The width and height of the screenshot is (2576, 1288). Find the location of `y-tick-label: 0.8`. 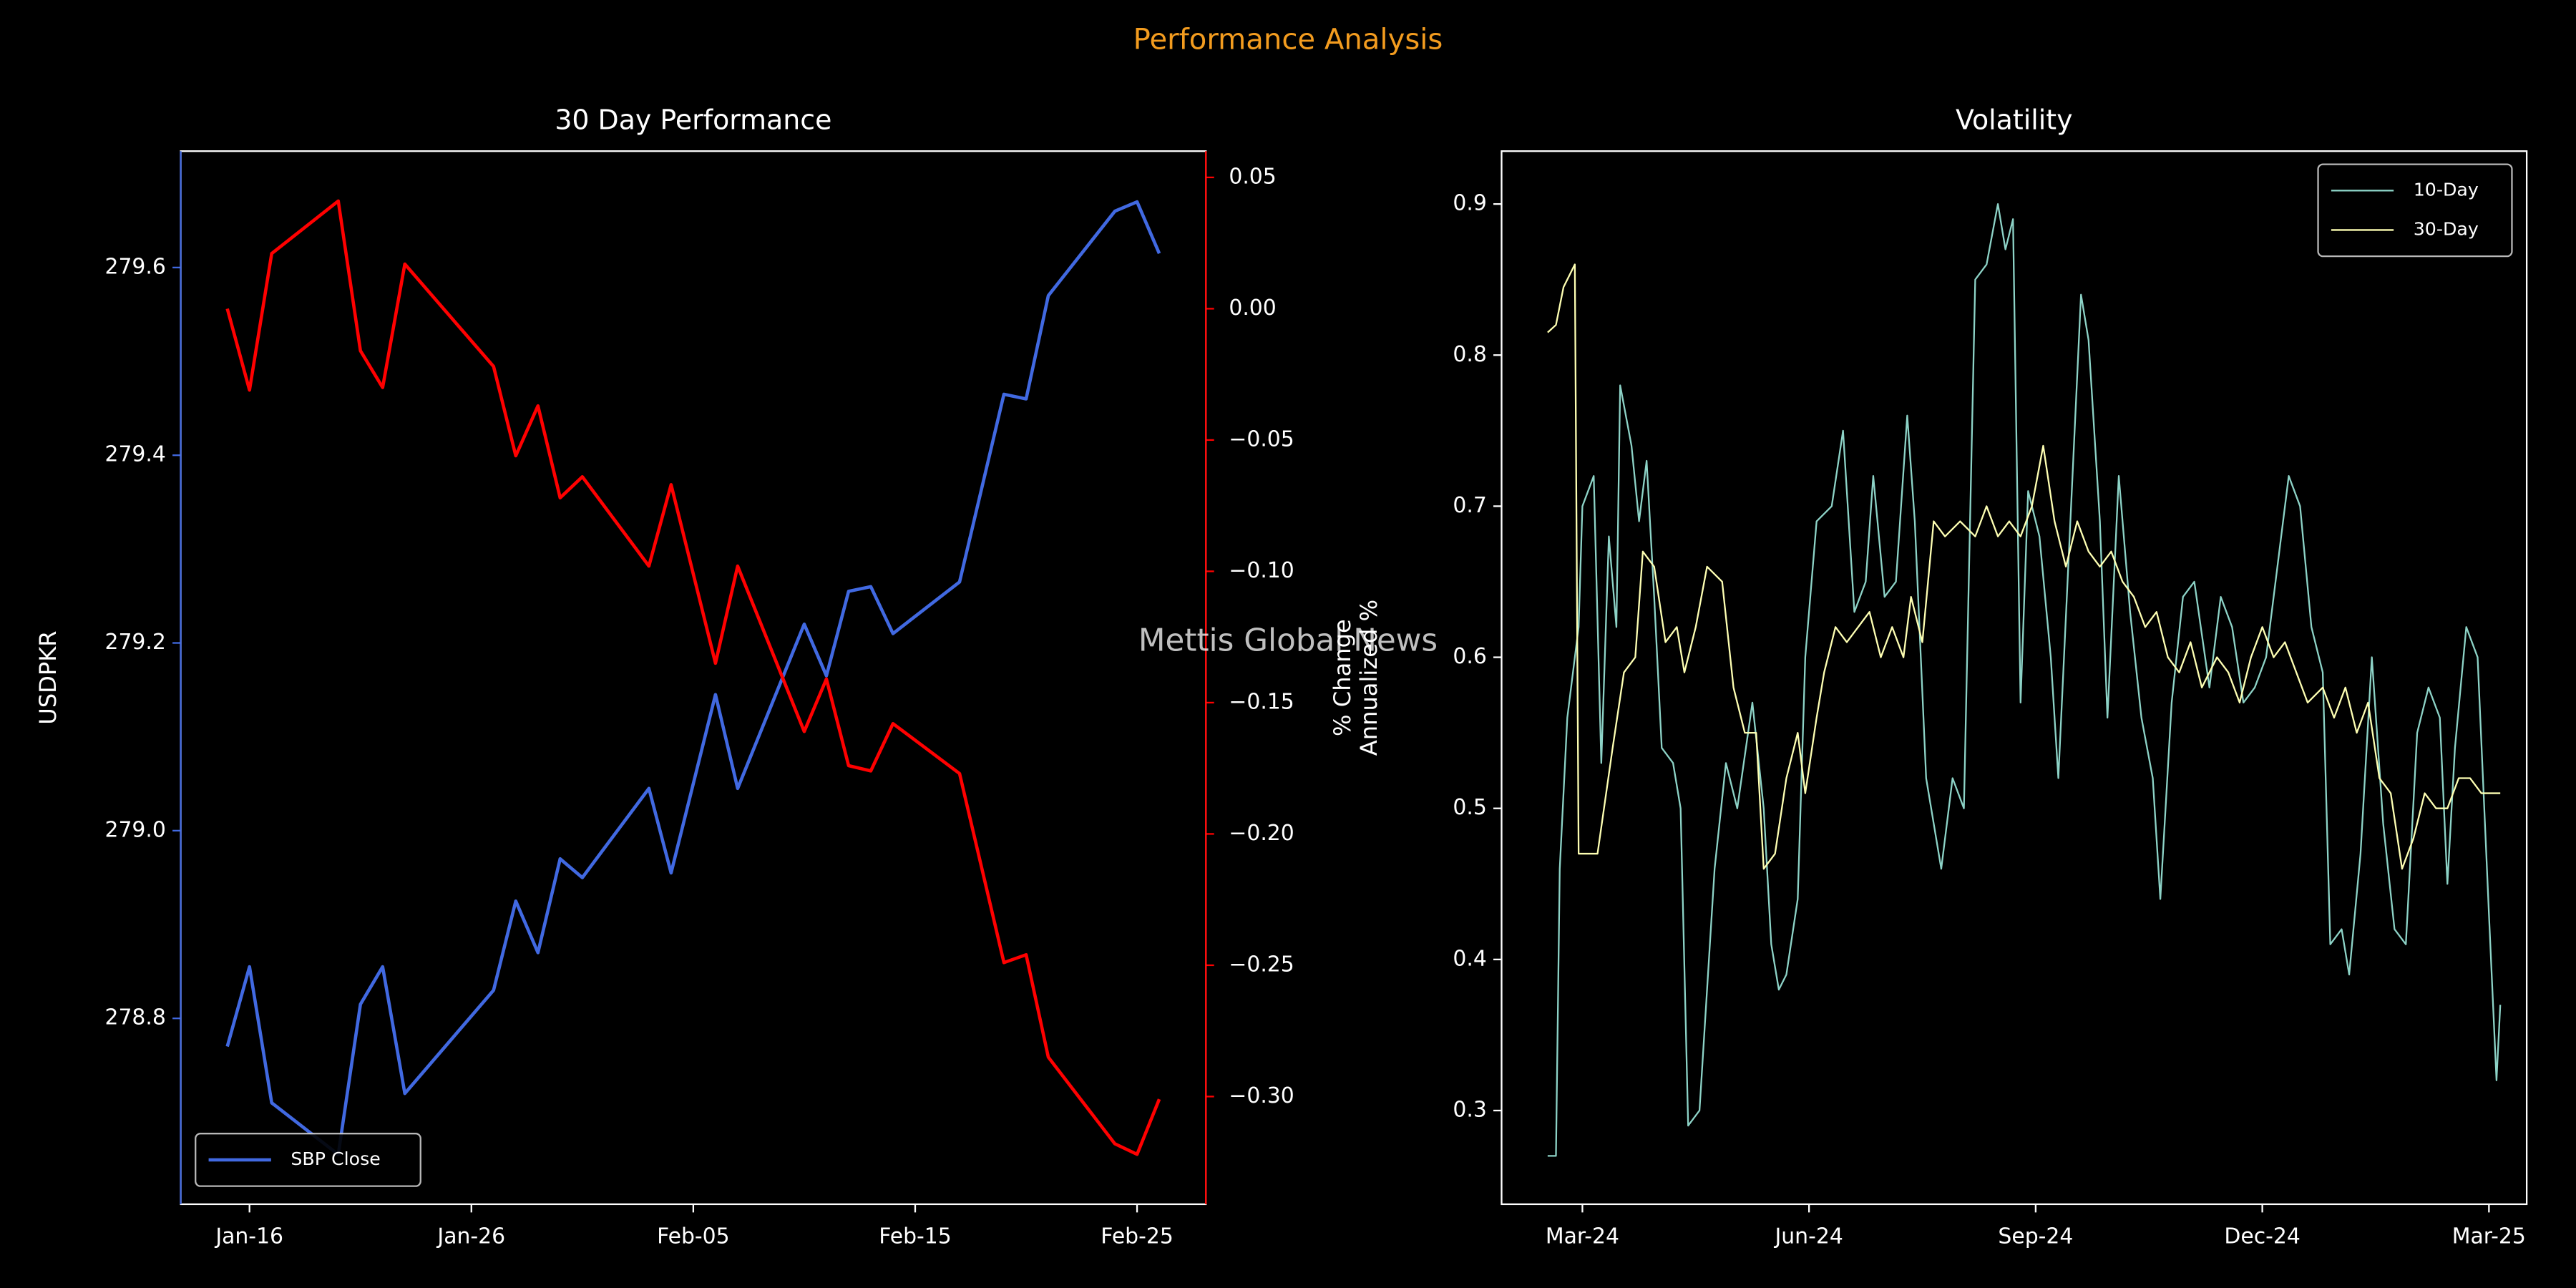

y-tick-label: 0.8 is located at coordinates (1469, 354).